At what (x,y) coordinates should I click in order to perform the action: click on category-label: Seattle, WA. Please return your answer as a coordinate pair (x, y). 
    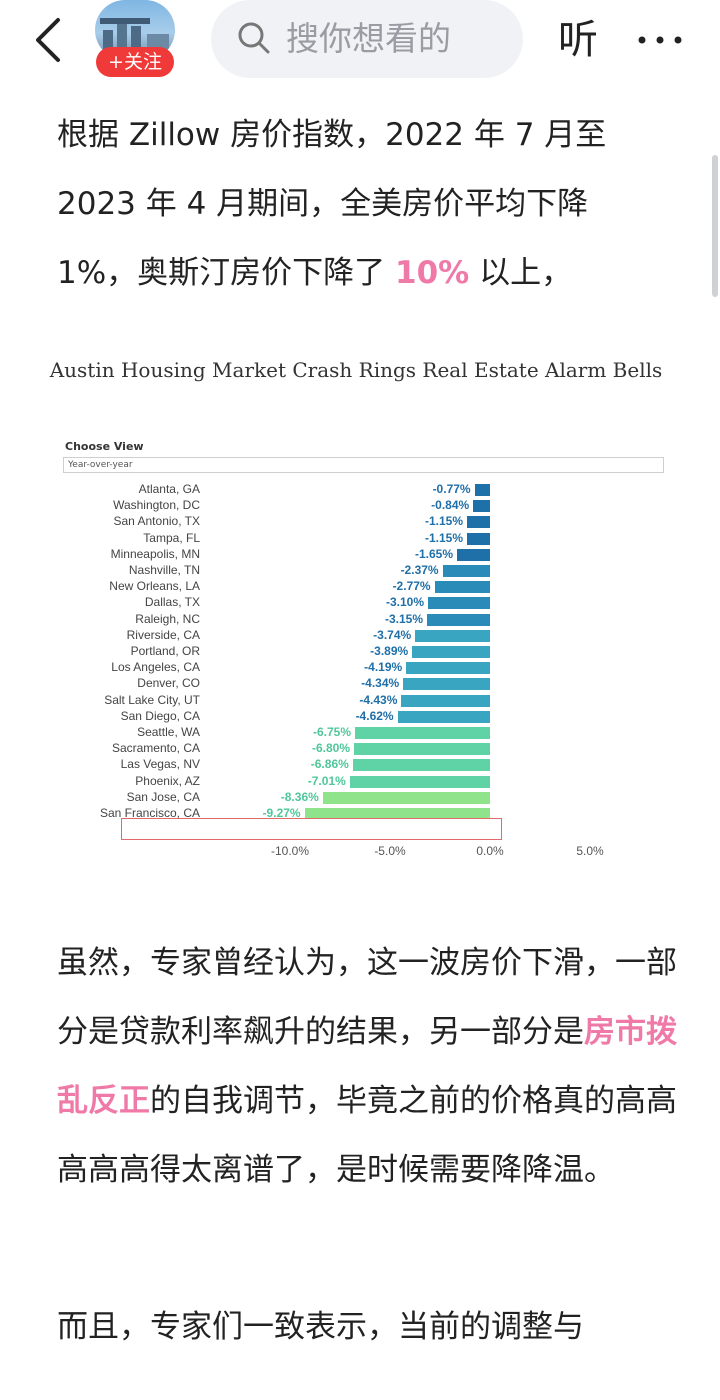
    Looking at the image, I should click on (168, 732).